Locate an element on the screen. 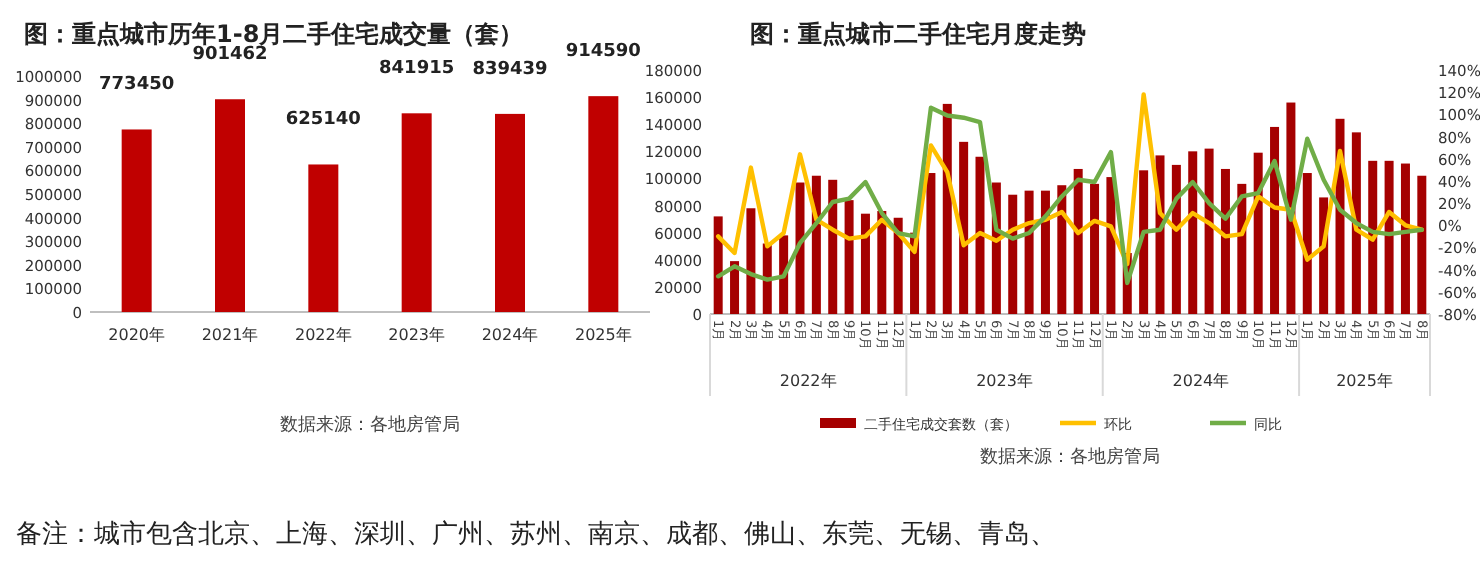 Image resolution: width=1480 pixels, height=562 pixels. text: 2024年 is located at coordinates (1201, 381).